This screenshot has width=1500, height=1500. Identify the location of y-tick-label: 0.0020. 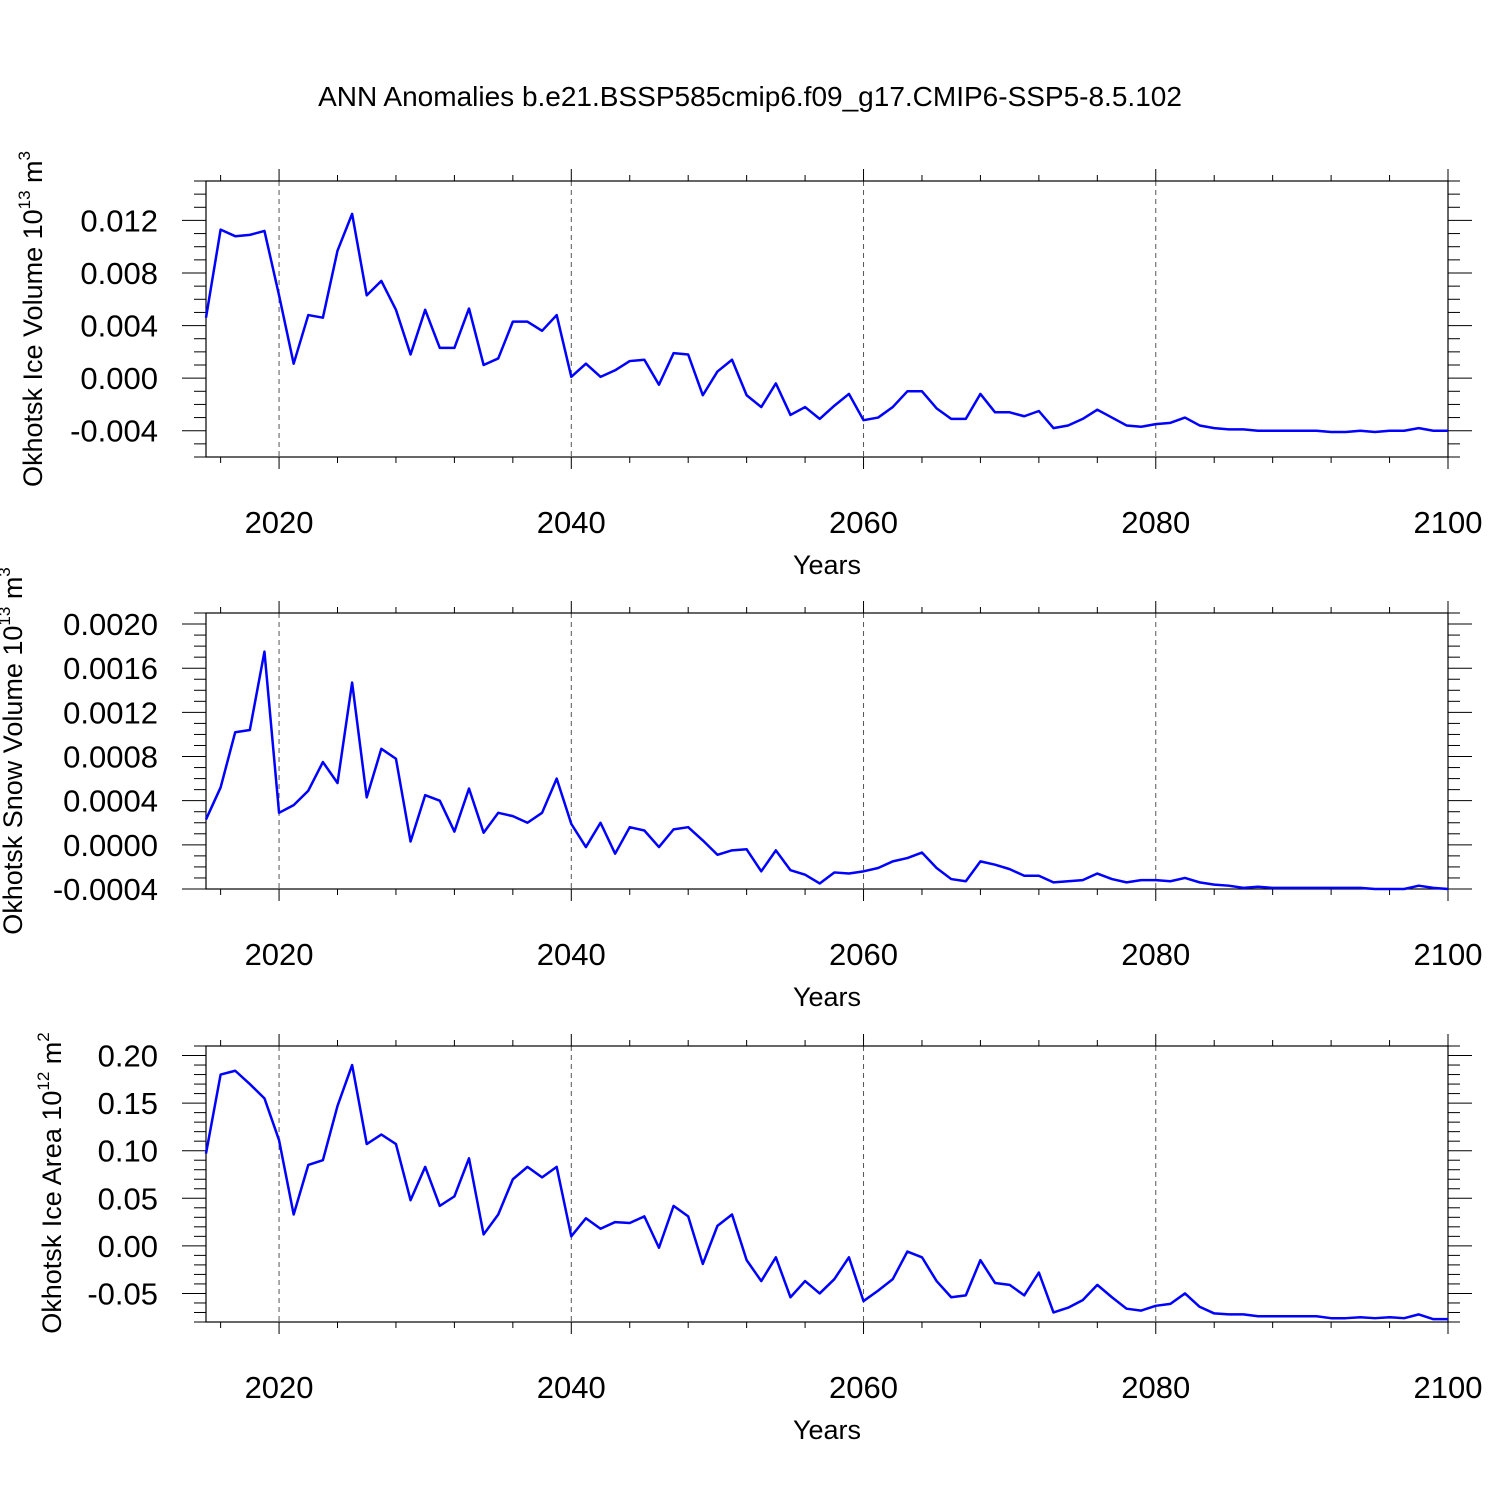
(110, 624).